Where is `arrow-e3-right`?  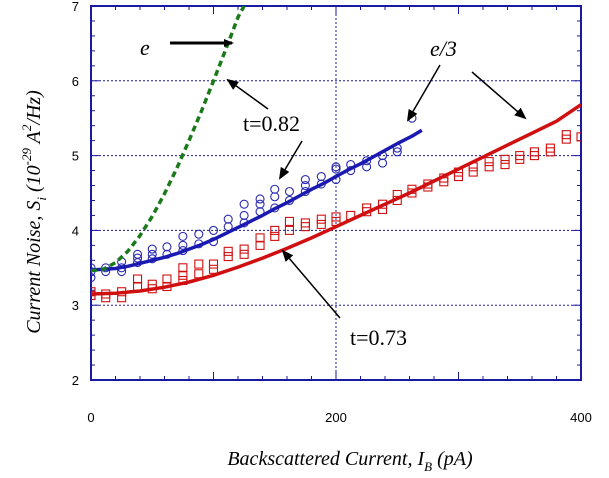 arrow-e3-right is located at coordinates (499, 95).